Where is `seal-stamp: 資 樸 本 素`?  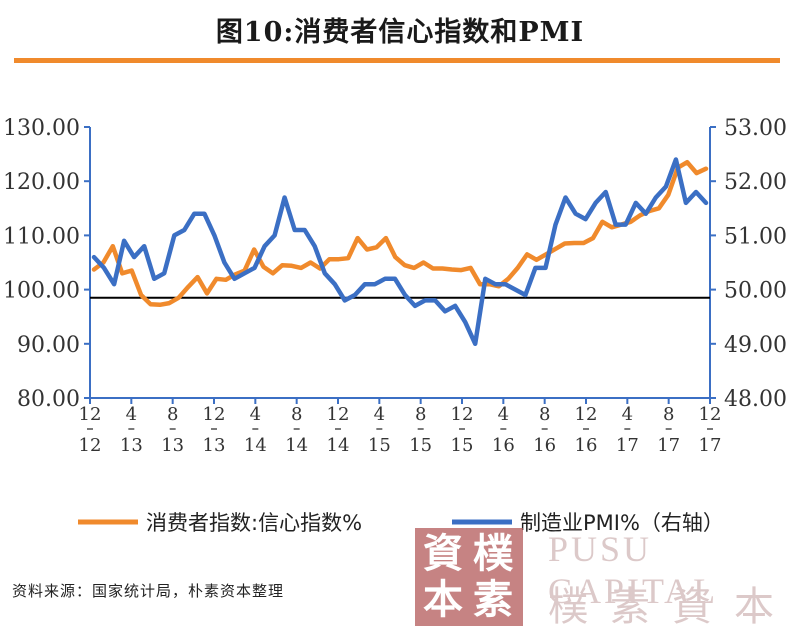
seal-stamp: 資 樸 本 素 is located at coordinates (469, 577).